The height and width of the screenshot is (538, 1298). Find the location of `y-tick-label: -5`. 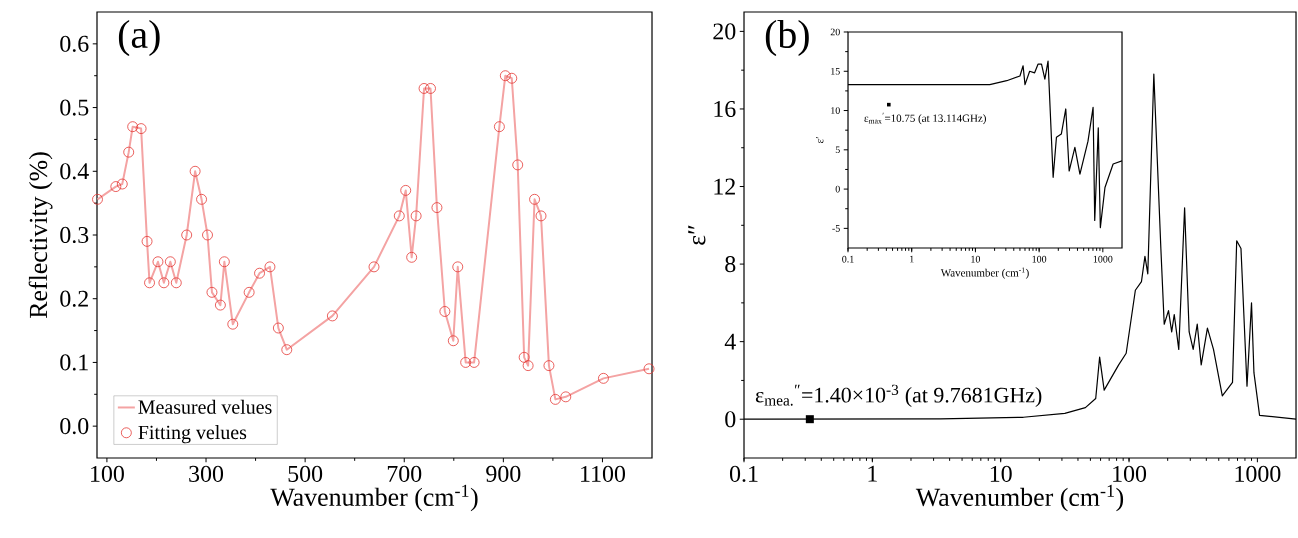

y-tick-label: -5 is located at coordinates (836, 228).